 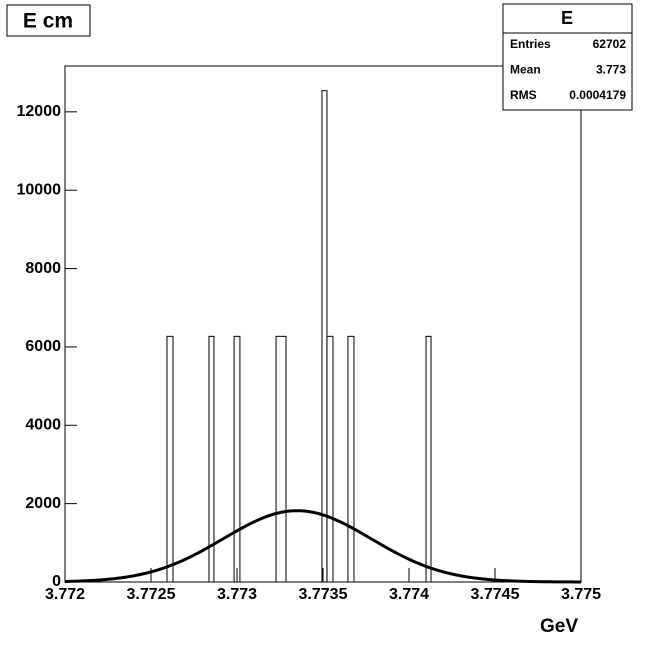 I want to click on y-tick-label: 2000, so click(x=43, y=503).